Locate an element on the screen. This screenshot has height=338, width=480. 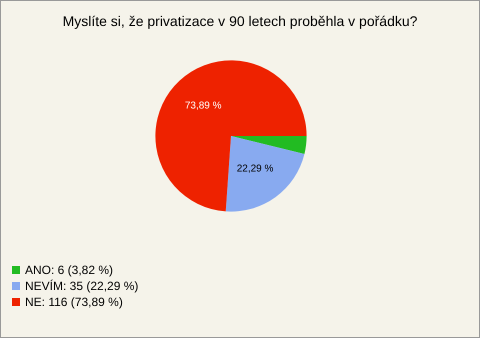
chart-title: Myslíte si, že privatizace v 90 letech proběhla v pořádku? is located at coordinates (240, 21).